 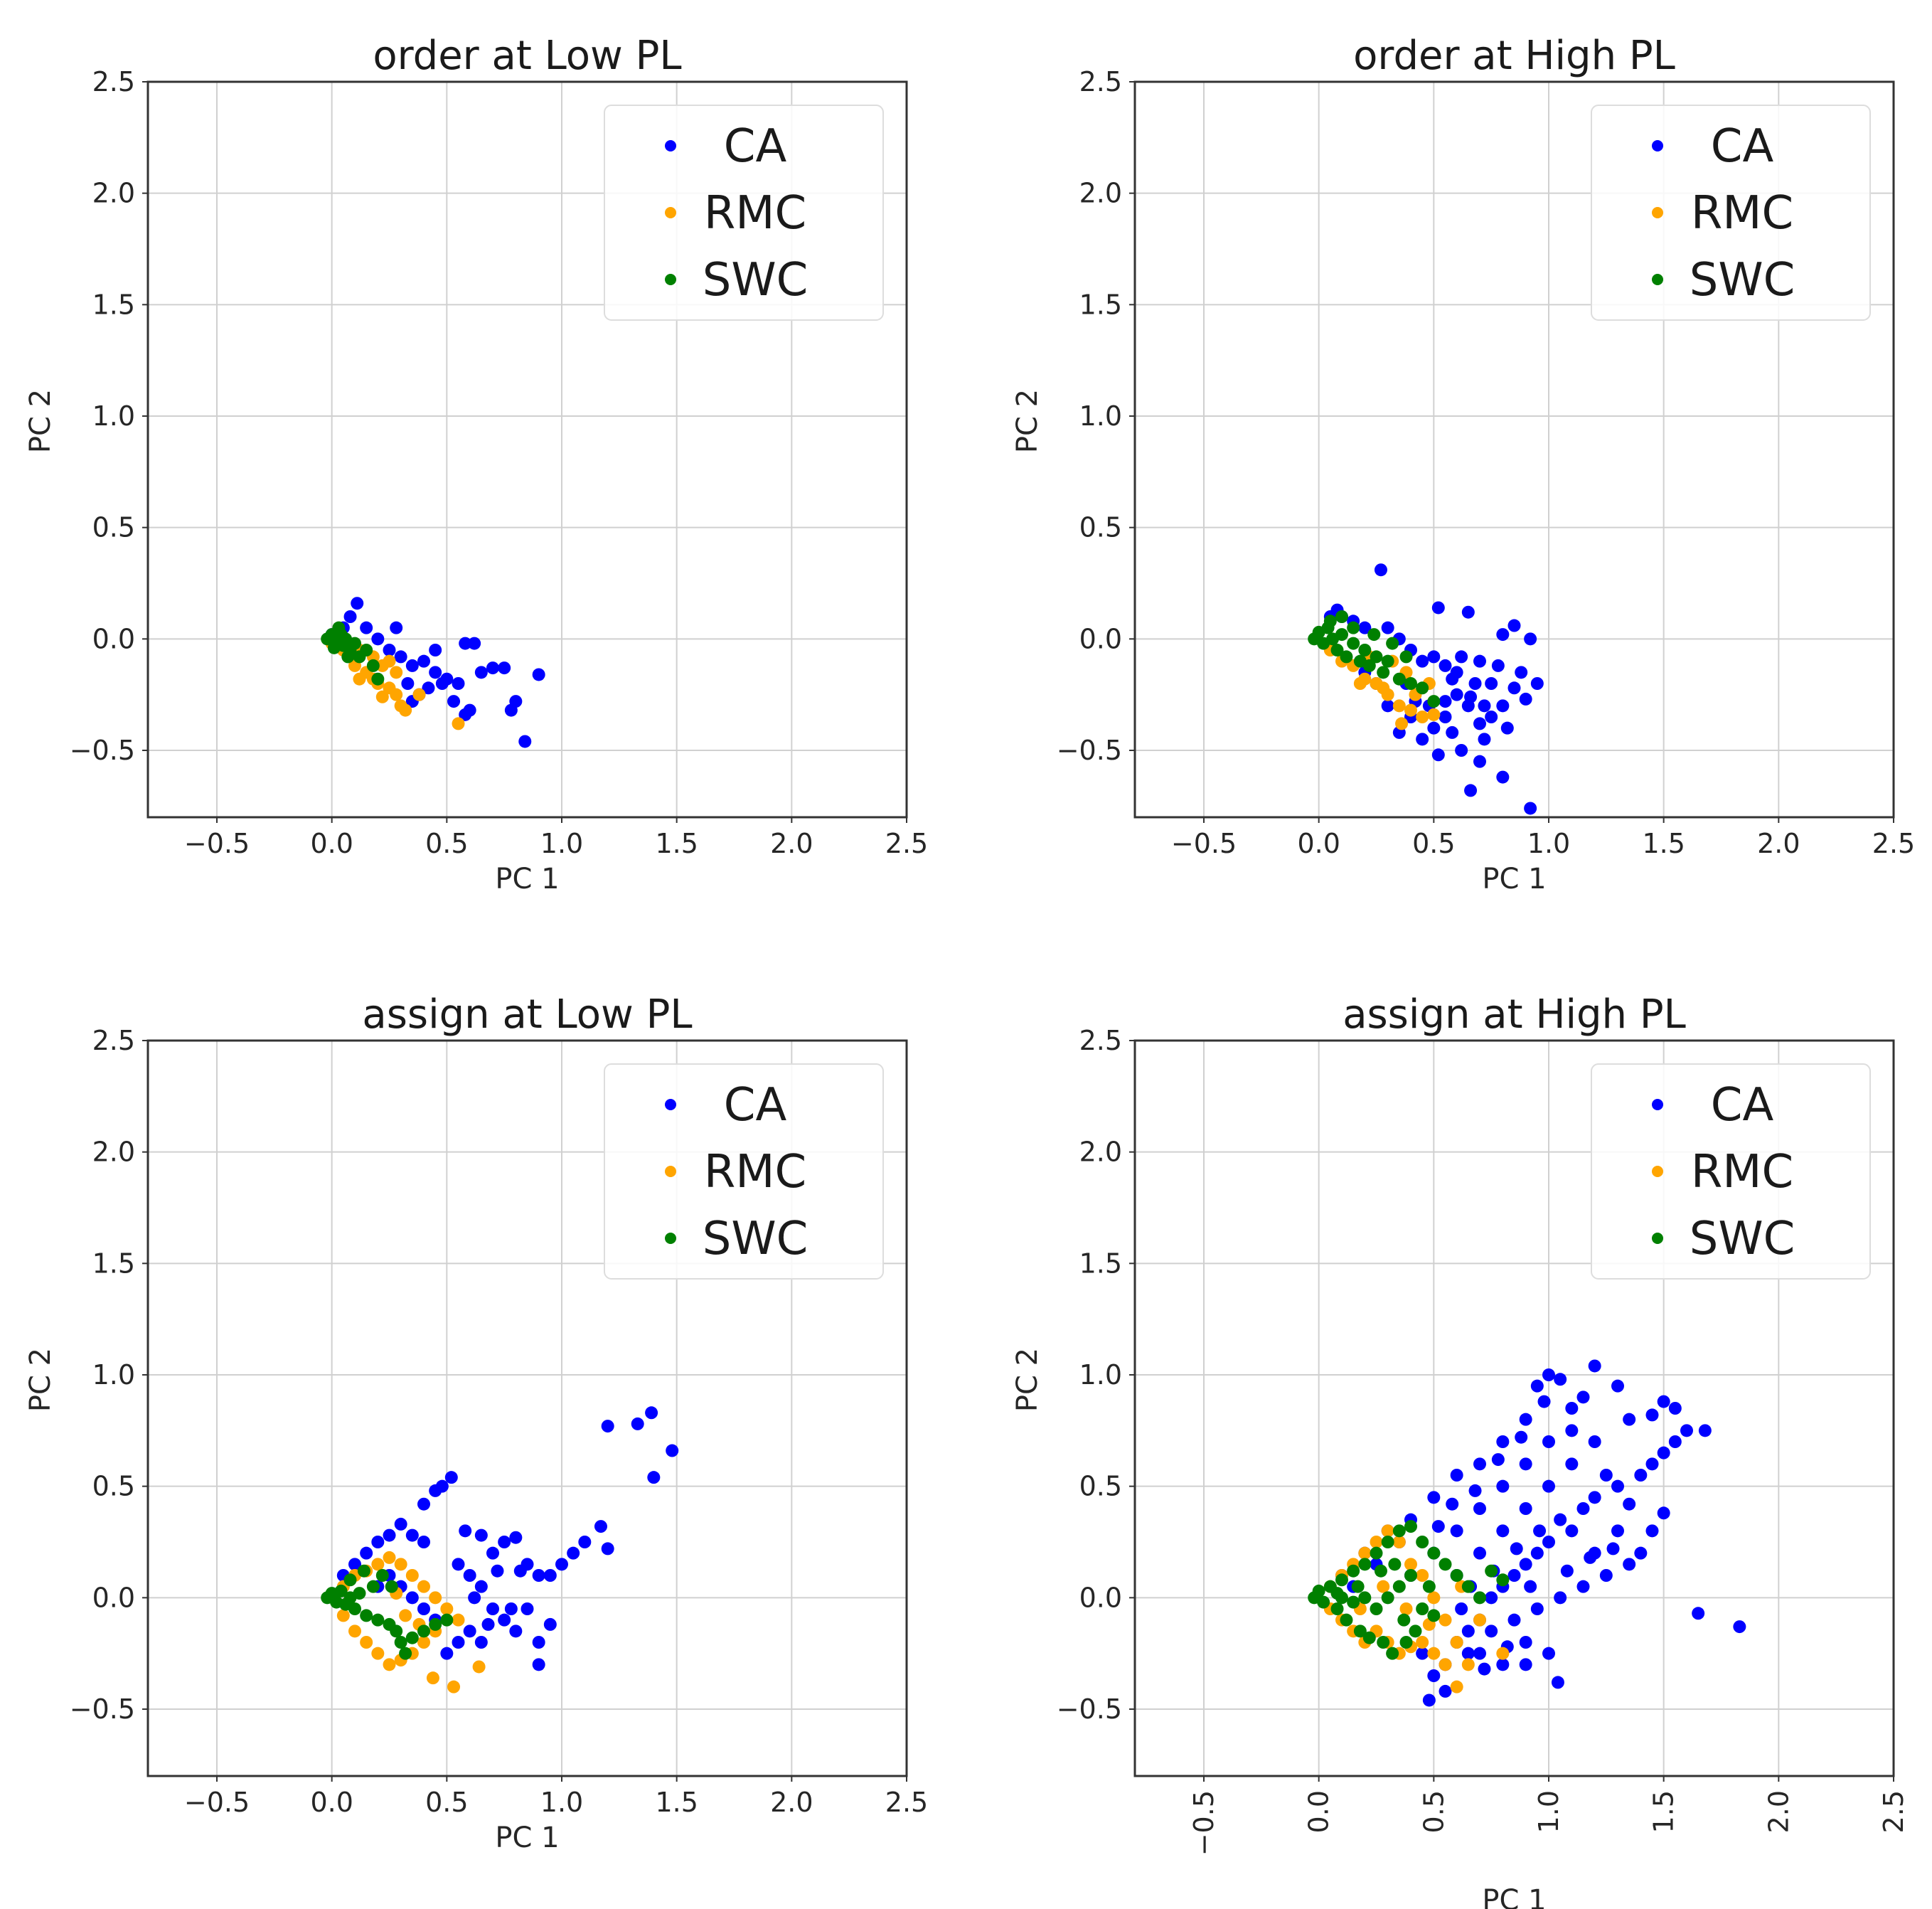 What do you see at coordinates (508, 1538) in the screenshot?
I see `series-ca` at bounding box center [508, 1538].